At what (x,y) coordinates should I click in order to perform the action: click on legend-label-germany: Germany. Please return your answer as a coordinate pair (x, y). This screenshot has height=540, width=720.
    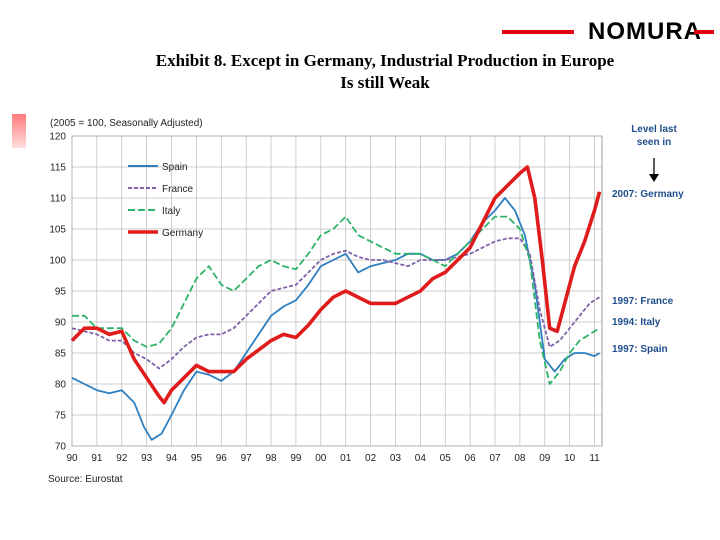
    Looking at the image, I should click on (182, 233).